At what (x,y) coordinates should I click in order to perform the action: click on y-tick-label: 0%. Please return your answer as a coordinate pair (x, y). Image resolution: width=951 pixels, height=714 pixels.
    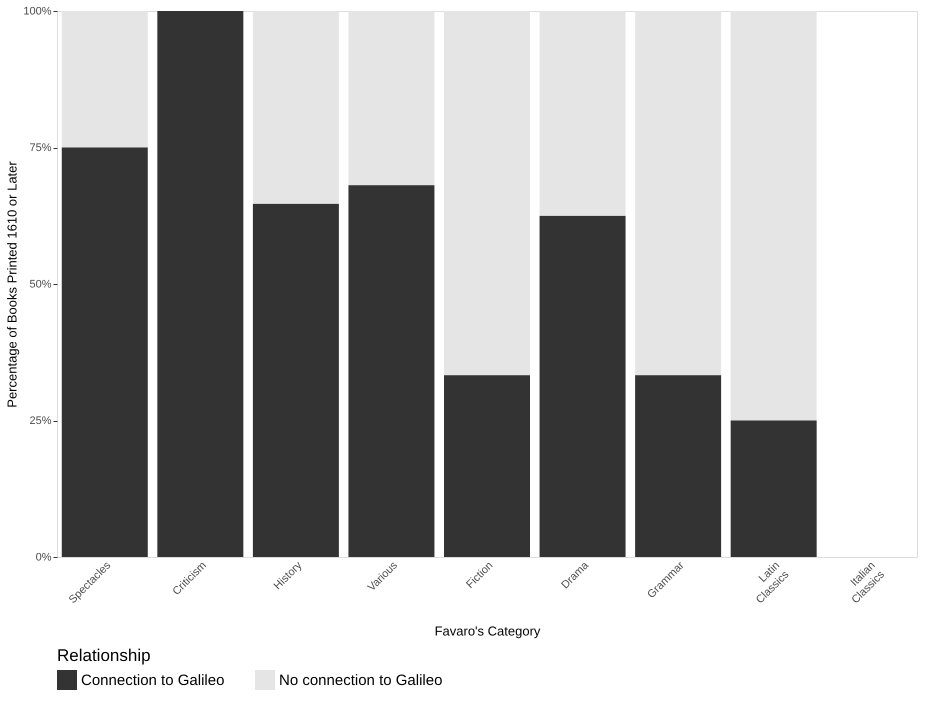
    Looking at the image, I should click on (44, 558).